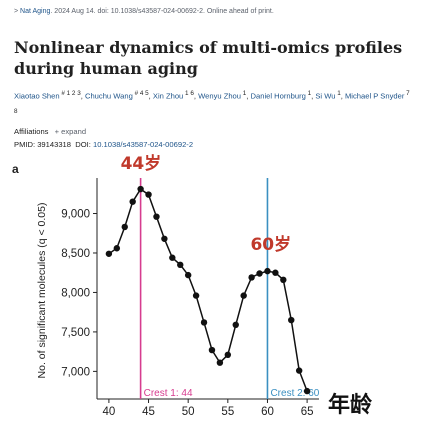 Image resolution: width=425 pixels, height=426 pixels. I want to click on author-link: Si Wu, so click(325, 96).